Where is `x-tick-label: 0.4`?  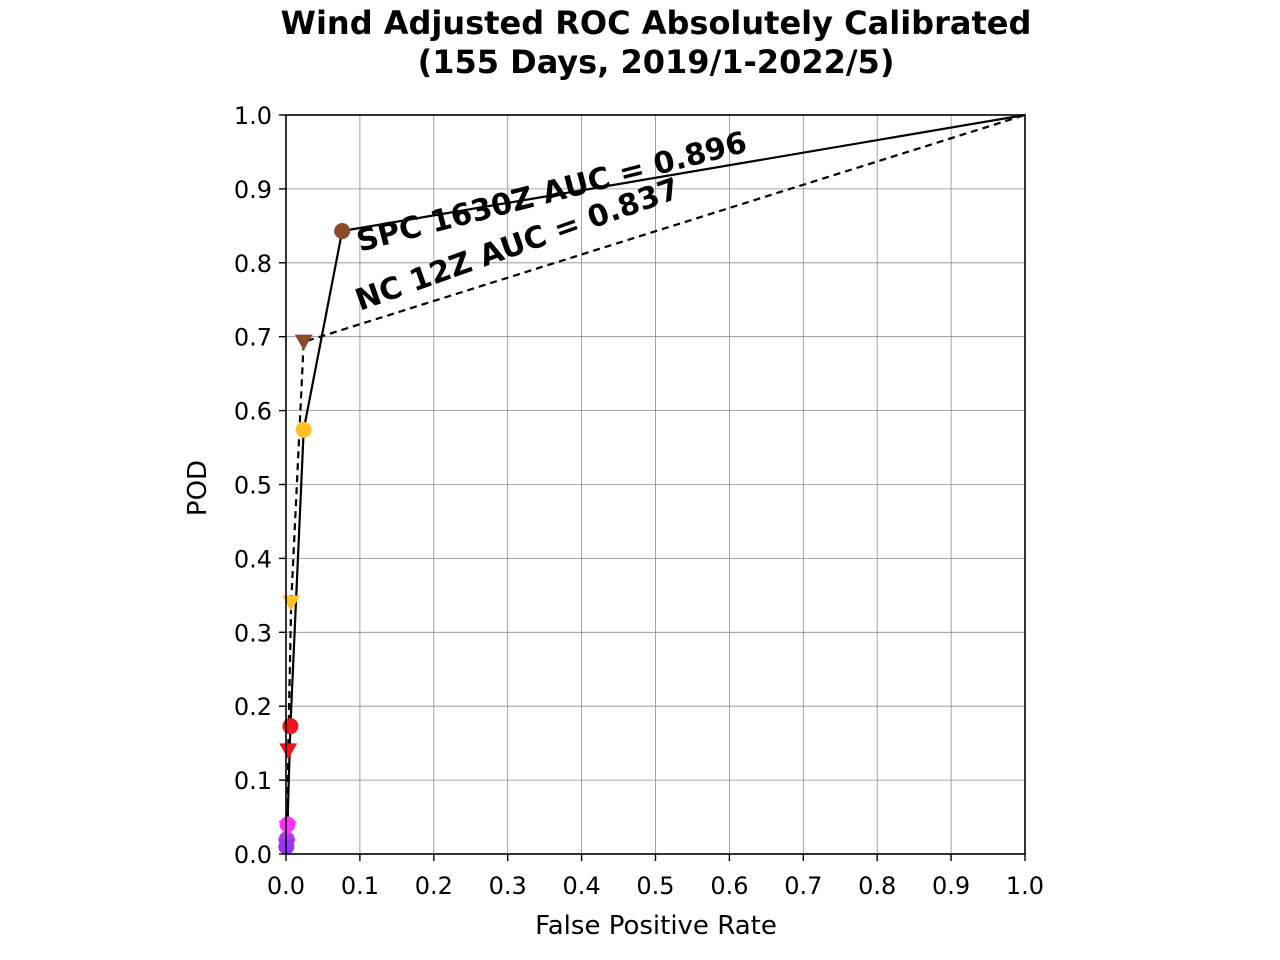
x-tick-label: 0.4 is located at coordinates (582, 886).